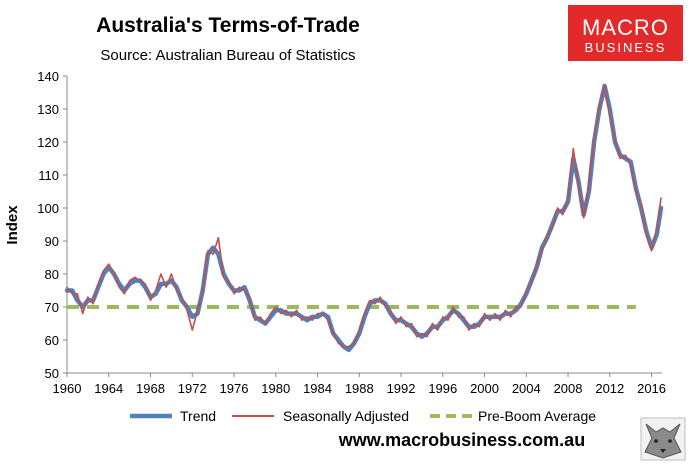 The height and width of the screenshot is (470, 690). Describe the element at coordinates (192, 388) in the screenshot. I see `x-tick-label: 1972` at that location.